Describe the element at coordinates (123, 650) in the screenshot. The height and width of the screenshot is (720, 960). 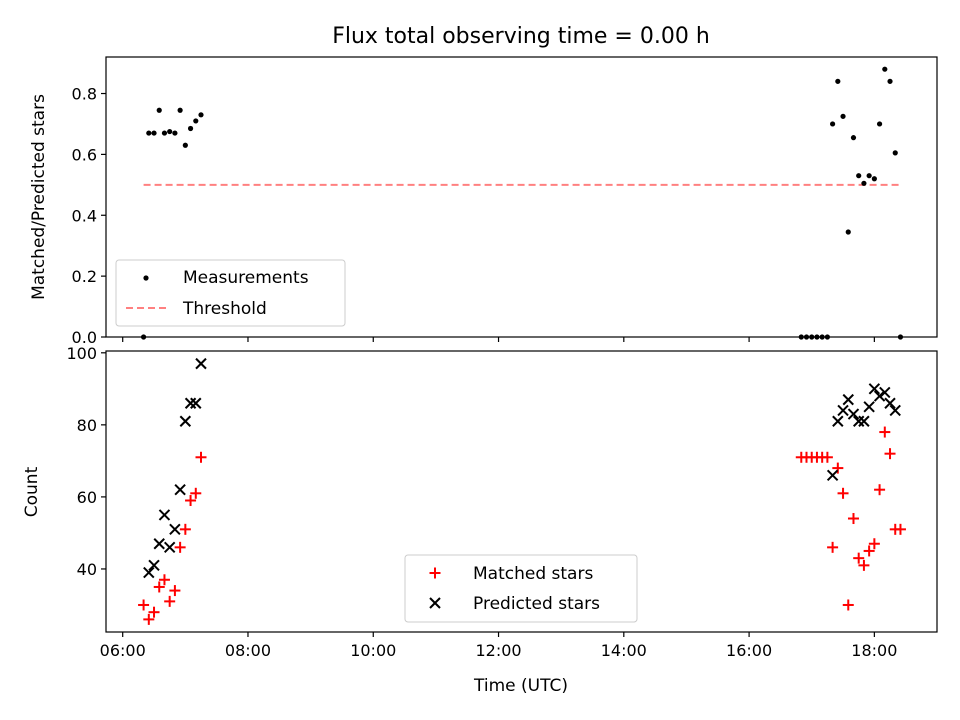
I see `x-tick-label: 06:00` at that location.